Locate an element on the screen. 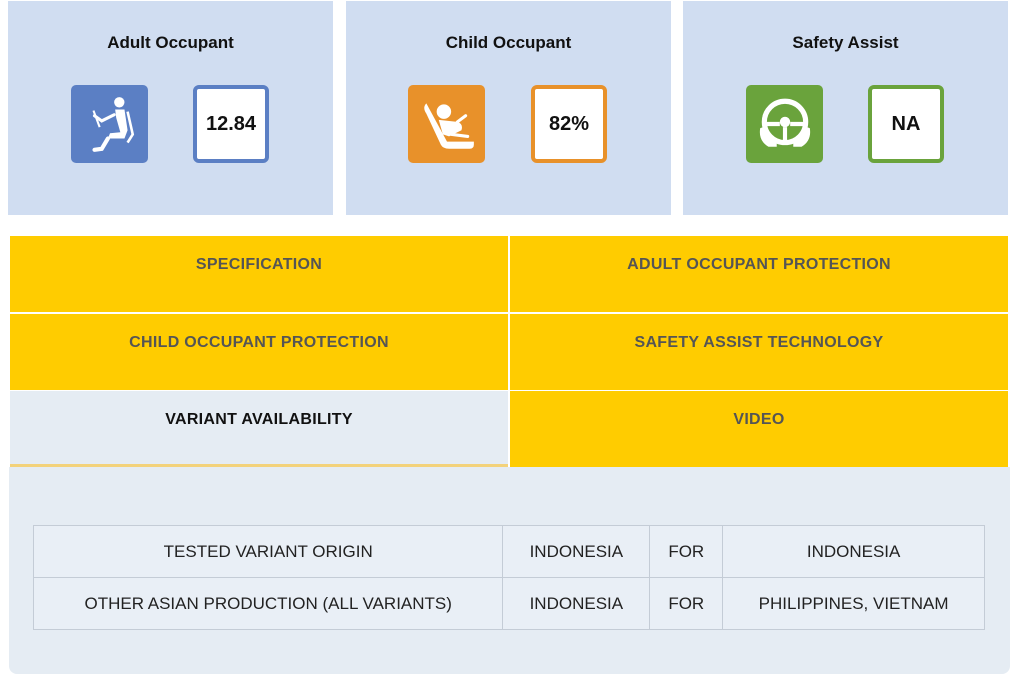  steering-wheel-icon is located at coordinates (784, 124).